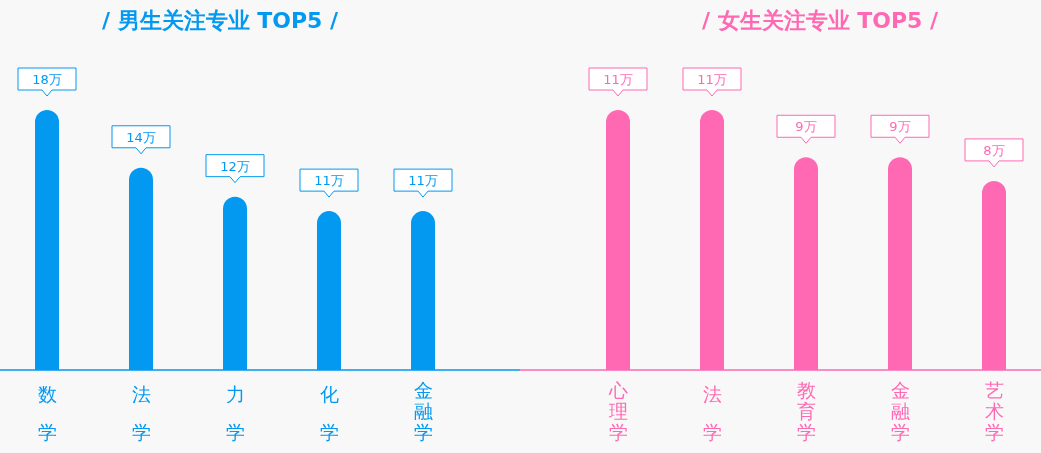 This screenshot has height=453, width=1041. Describe the element at coordinates (994, 411) in the screenshot. I see `x-tick-label: 艺术学` at that location.